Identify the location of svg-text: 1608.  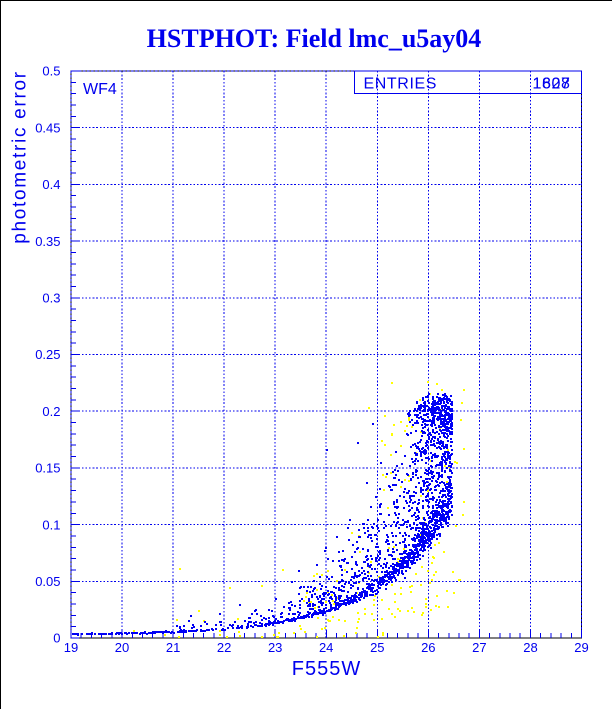
(552, 84).